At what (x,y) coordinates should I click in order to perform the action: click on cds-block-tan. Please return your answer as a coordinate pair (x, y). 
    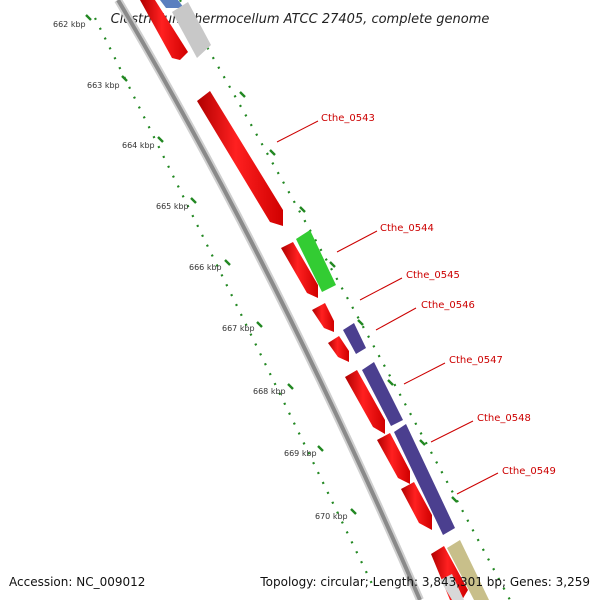
    Looking at the image, I should click on (468, 570).